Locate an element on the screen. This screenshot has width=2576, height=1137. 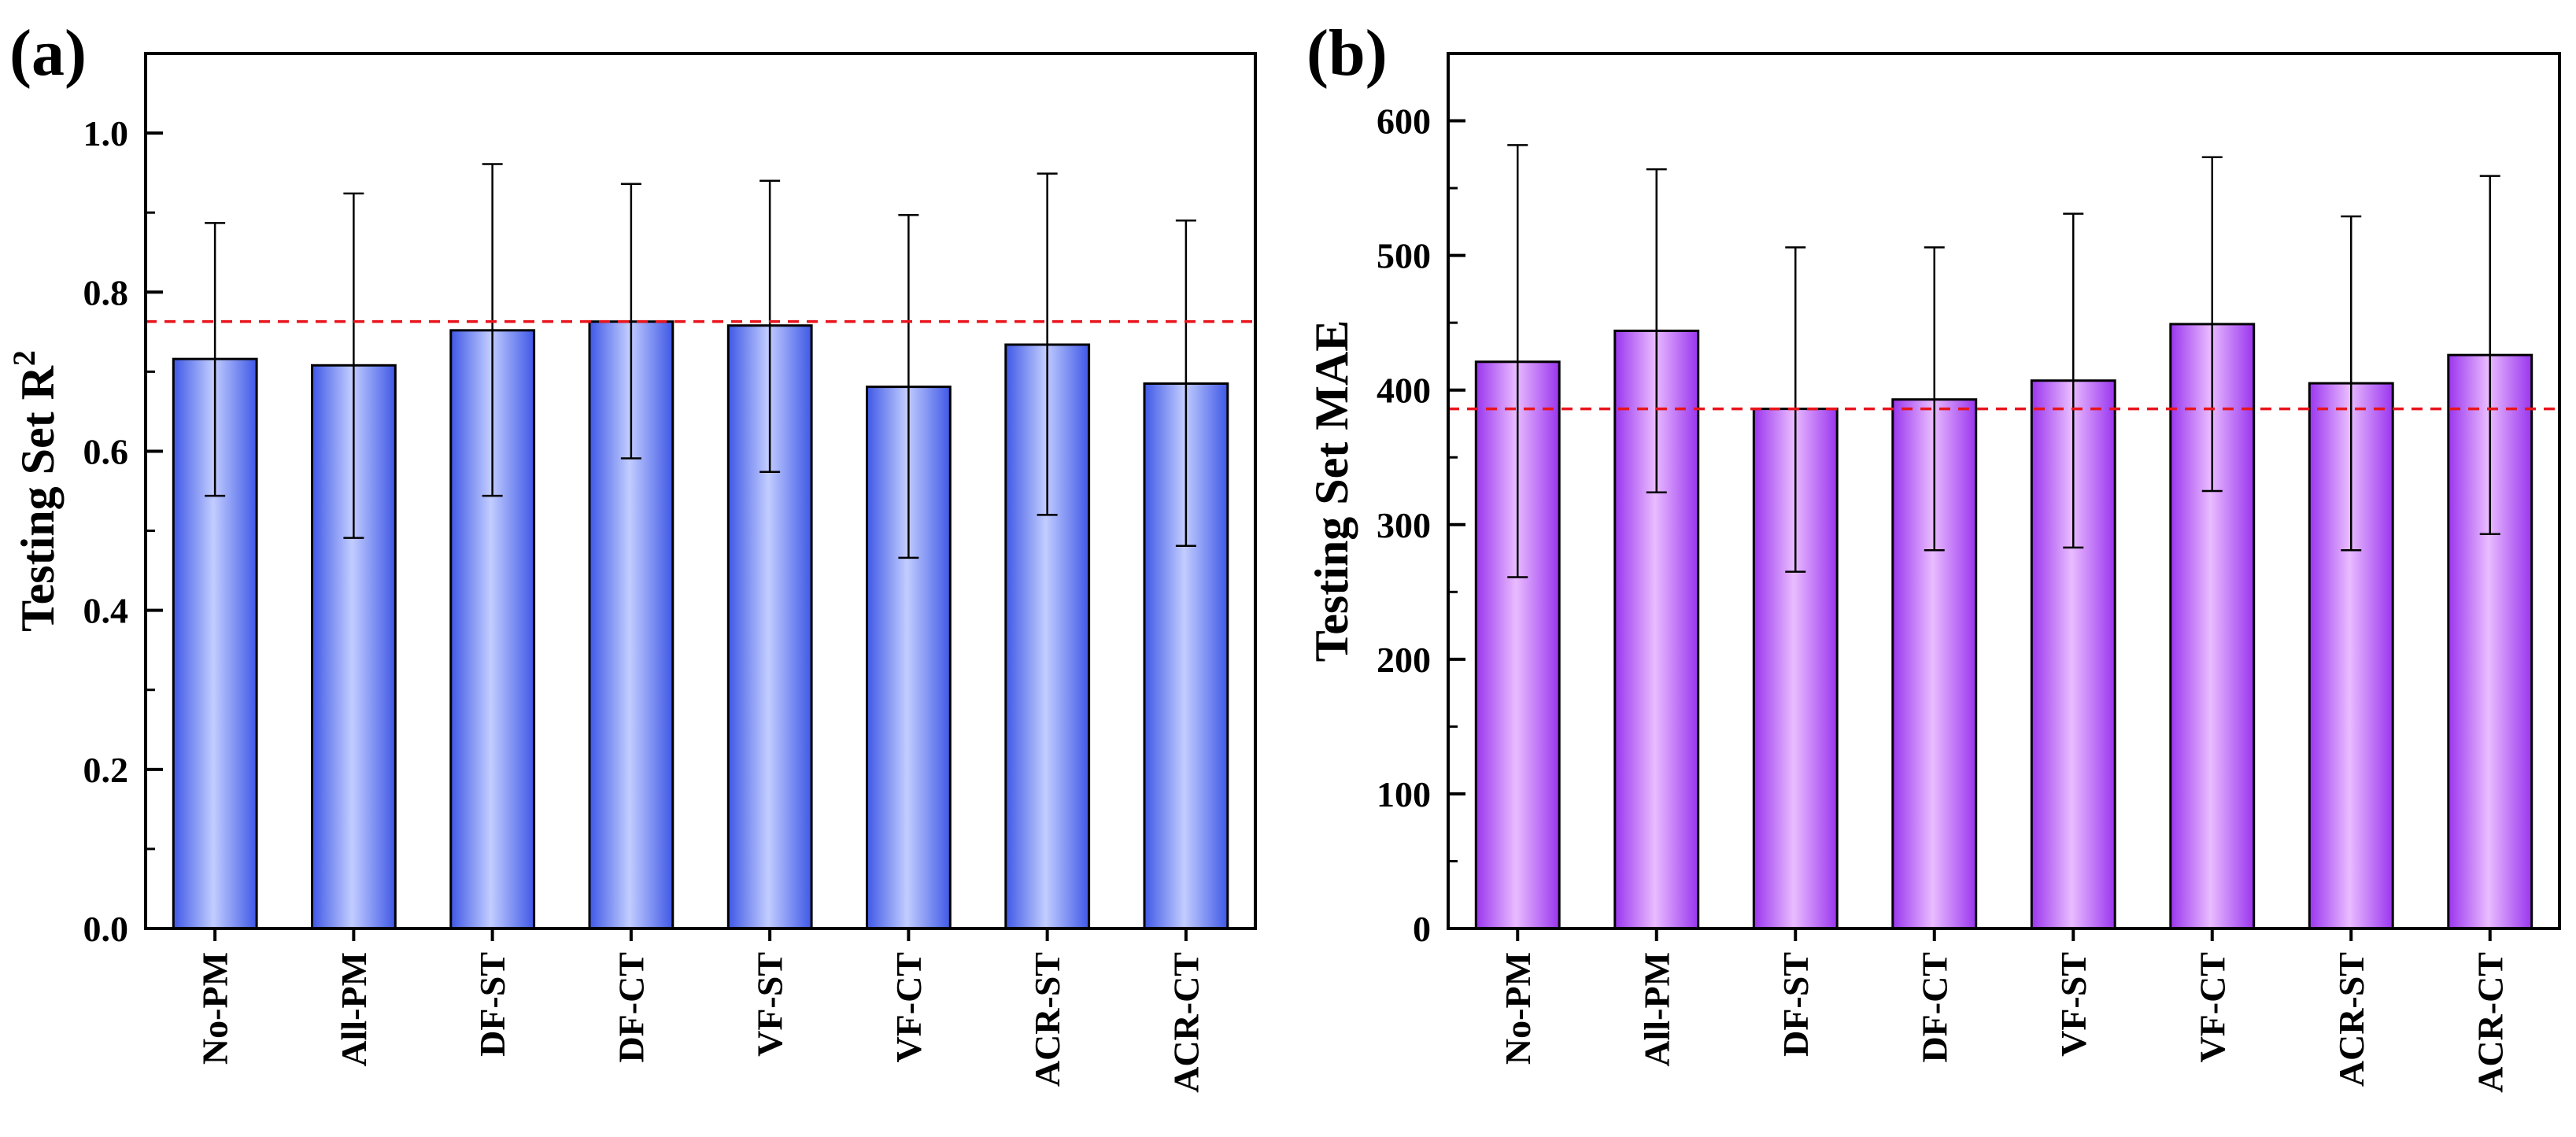
category-label-b-4: VF-ST is located at coordinates (2073, 1004).